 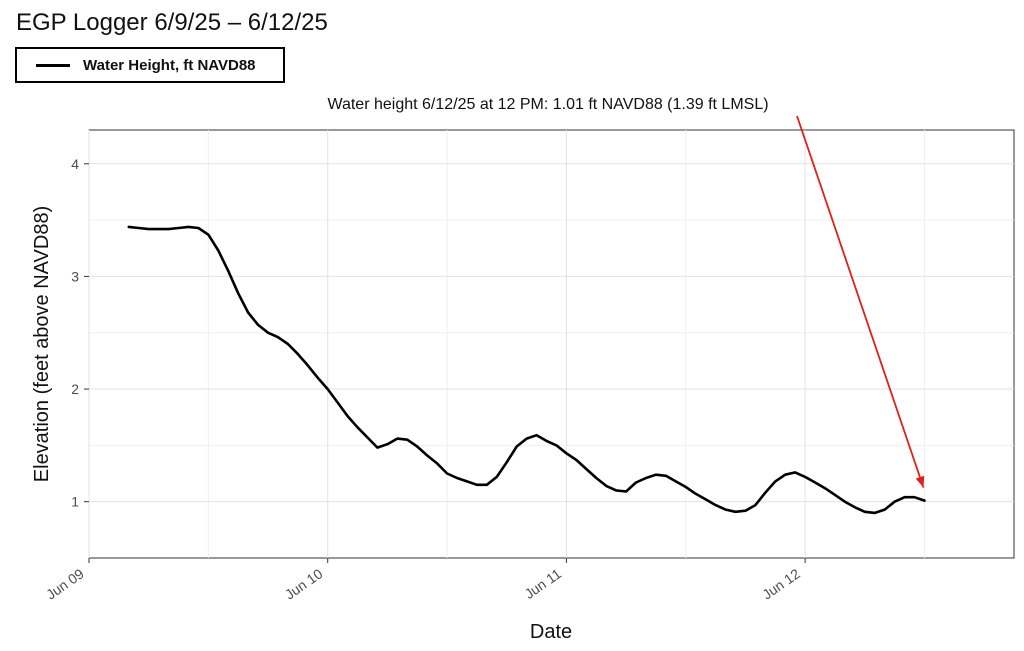 I want to click on legend: Water Height, ft NAVD88, so click(x=150, y=65).